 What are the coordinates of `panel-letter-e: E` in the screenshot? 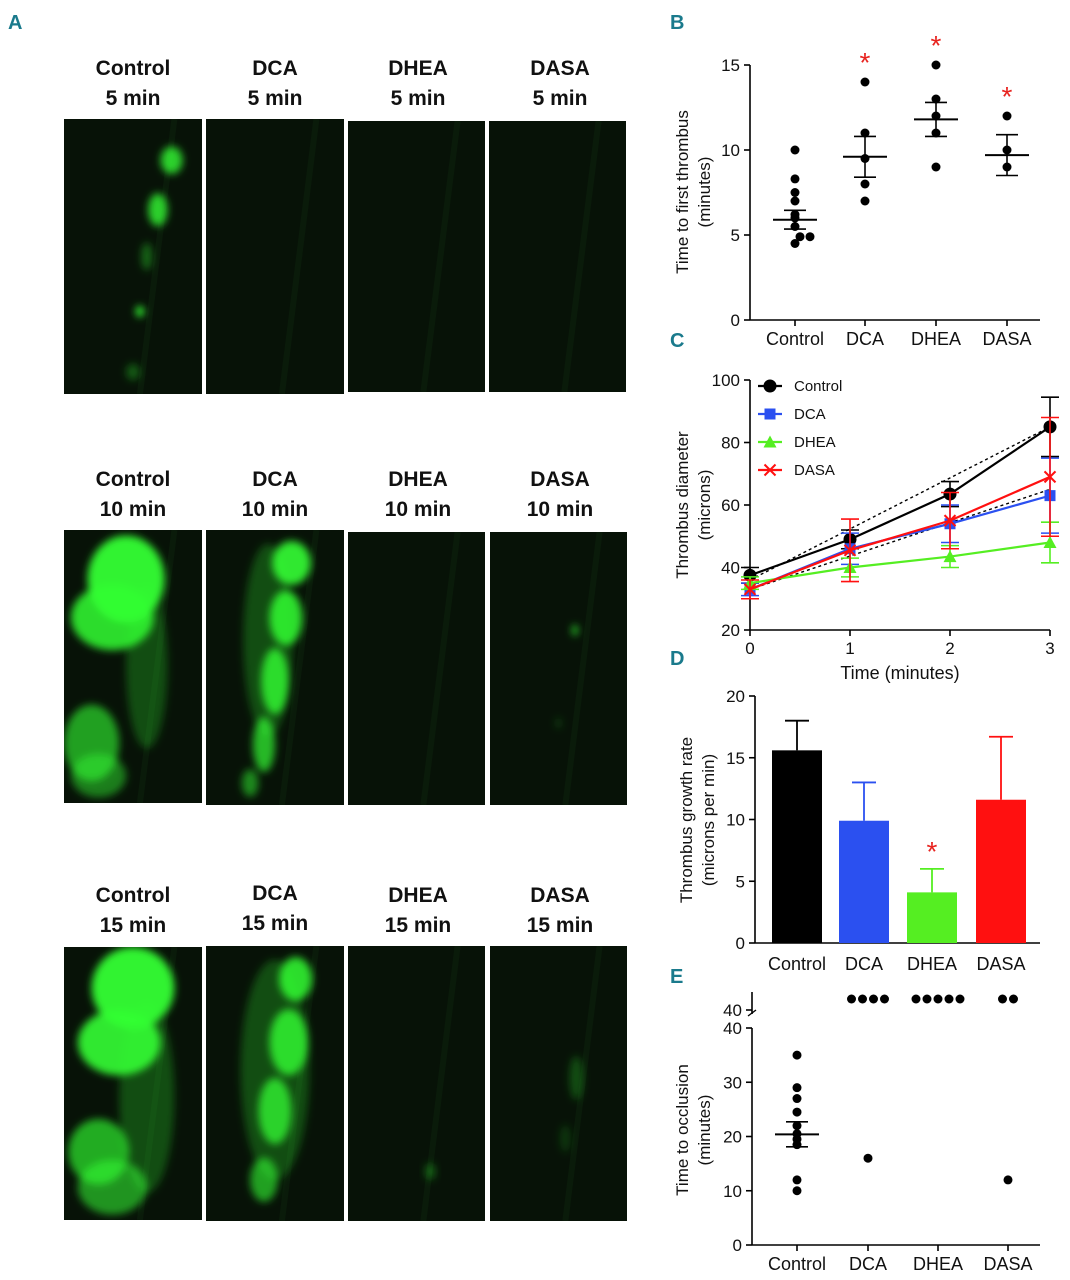 It's located at (677, 977).